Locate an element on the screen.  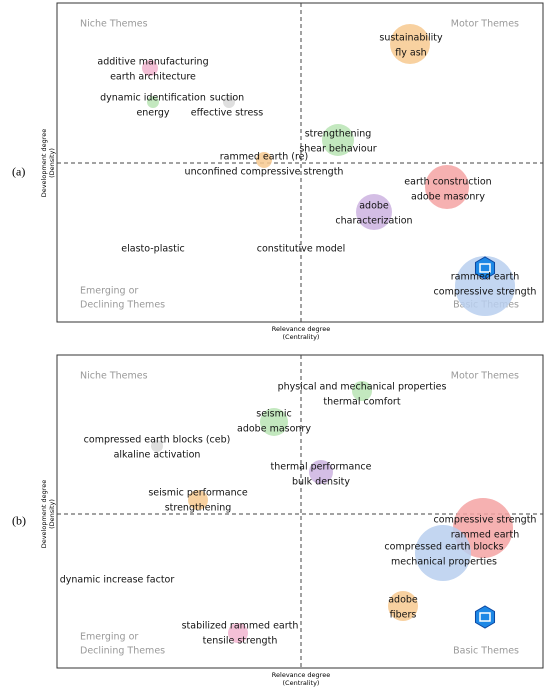
theme-label: suction is located at coordinates (227, 98).